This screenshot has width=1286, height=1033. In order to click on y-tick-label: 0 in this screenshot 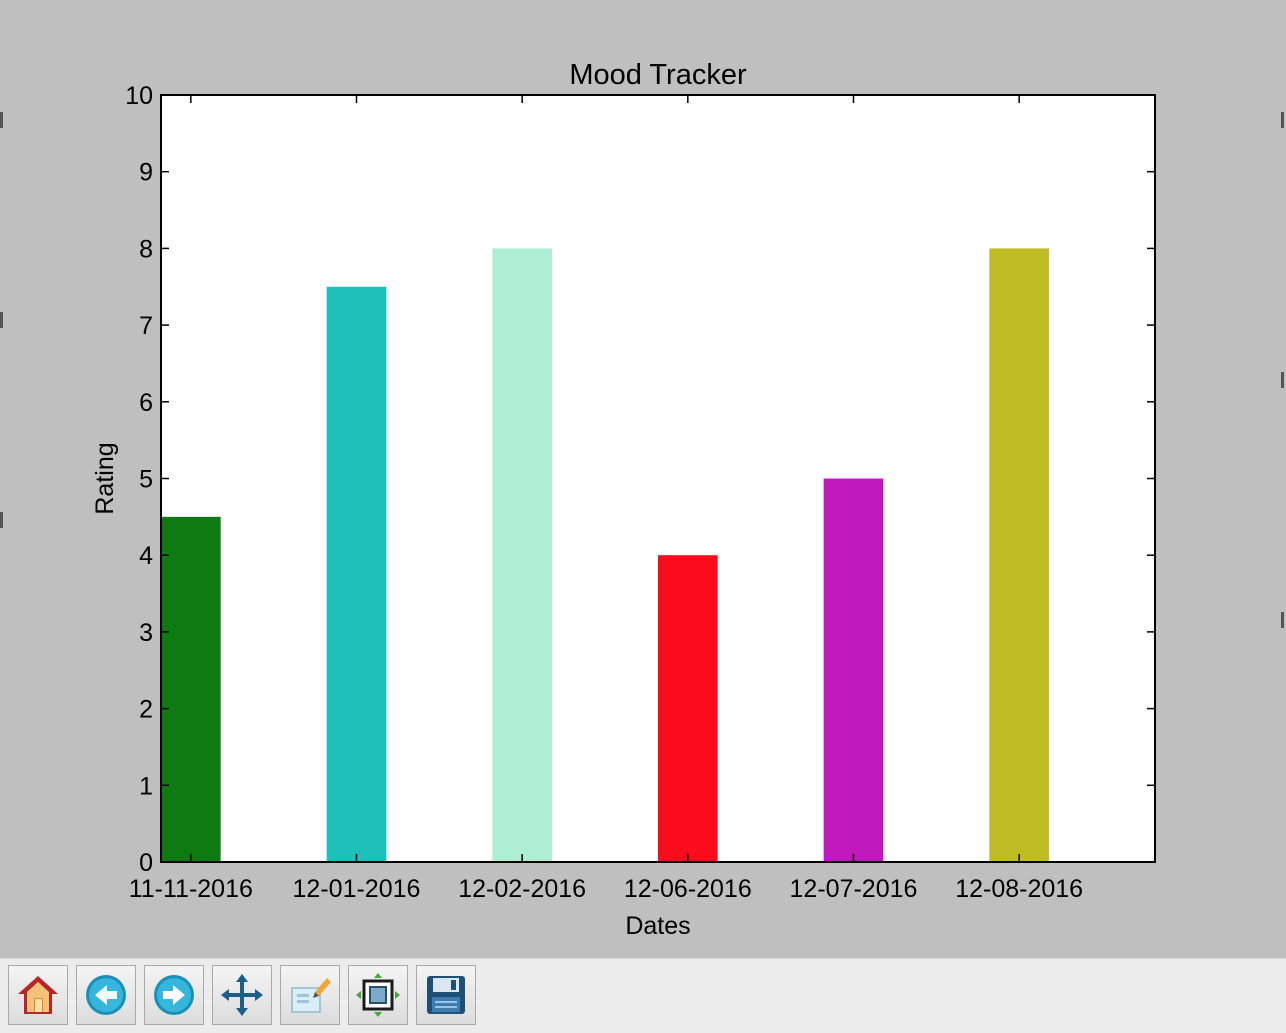, I will do `click(146, 863)`.